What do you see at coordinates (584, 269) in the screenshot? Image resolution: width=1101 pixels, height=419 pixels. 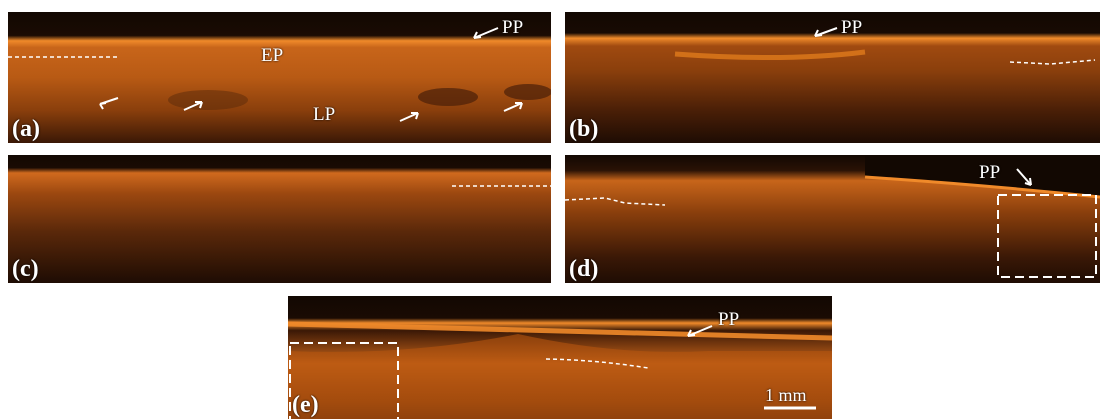 I see `panel-letter-d: (d)` at bounding box center [584, 269].